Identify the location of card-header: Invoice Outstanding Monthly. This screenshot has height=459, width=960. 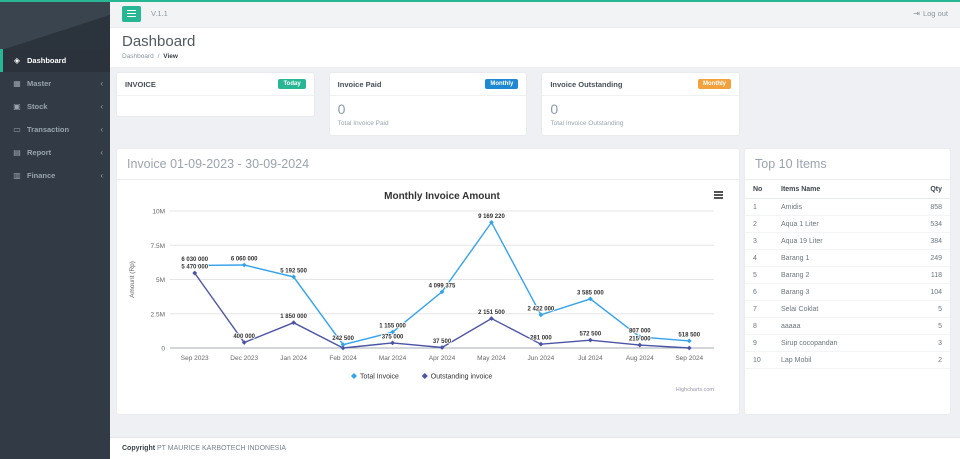
(641, 84).